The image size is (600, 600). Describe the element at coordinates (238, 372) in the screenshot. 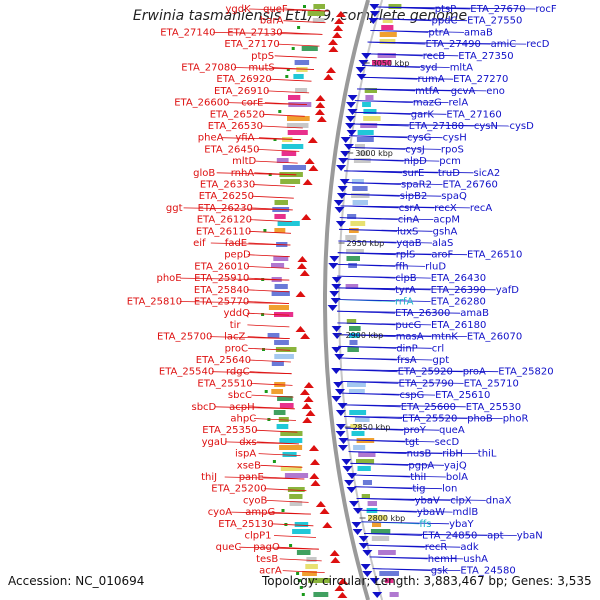

I see `gene-label-left: rdgC` at that location.